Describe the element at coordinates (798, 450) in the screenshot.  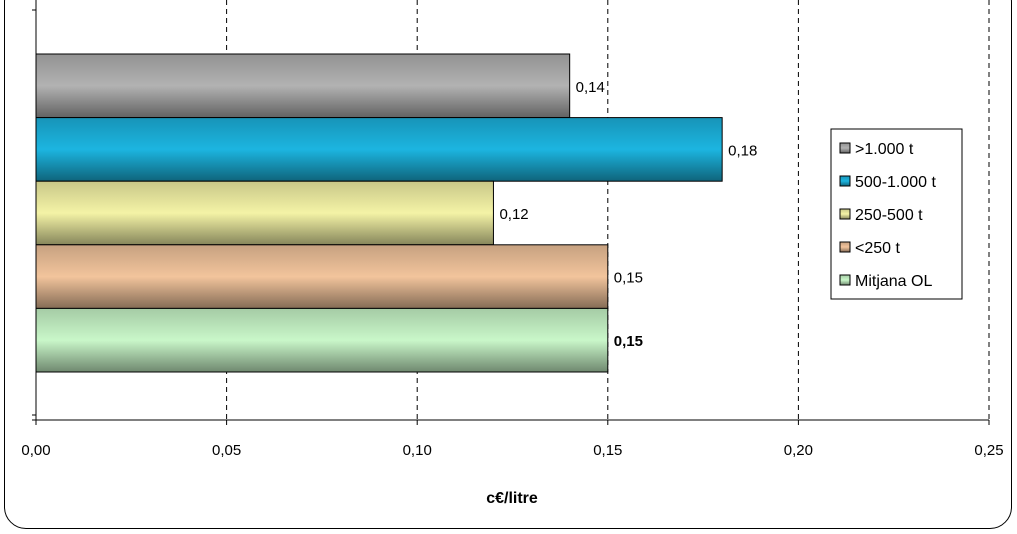
I see `x-tick-label: 0,20` at that location.